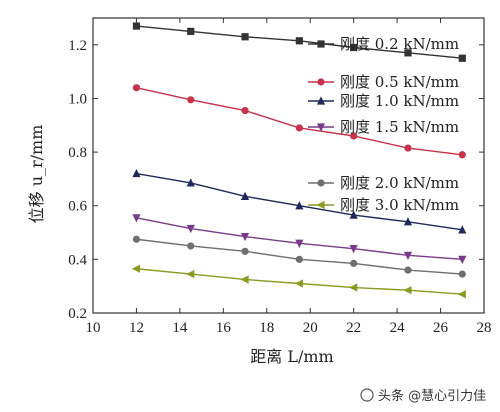 The height and width of the screenshot is (412, 500). Describe the element at coordinates (399, 127) in the screenshot. I see `legend-label-3: 刚度 1.5 kN/mm` at that location.